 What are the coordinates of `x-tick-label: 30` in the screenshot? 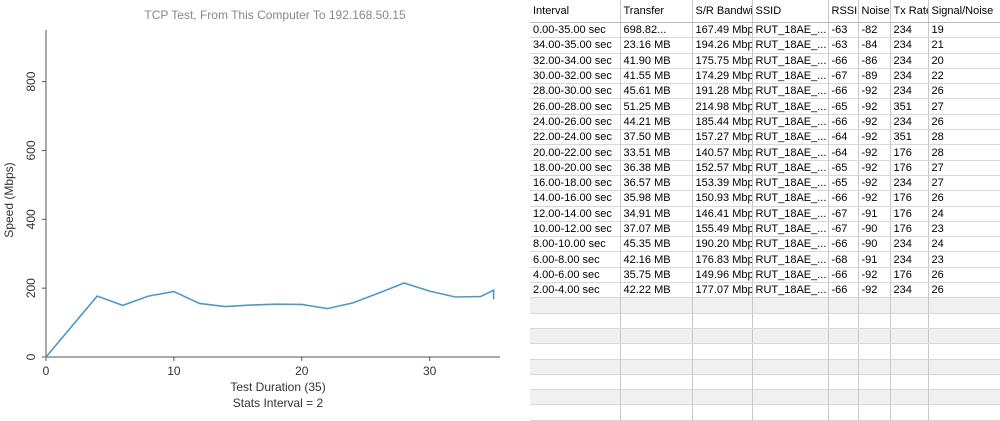 It's located at (430, 371).